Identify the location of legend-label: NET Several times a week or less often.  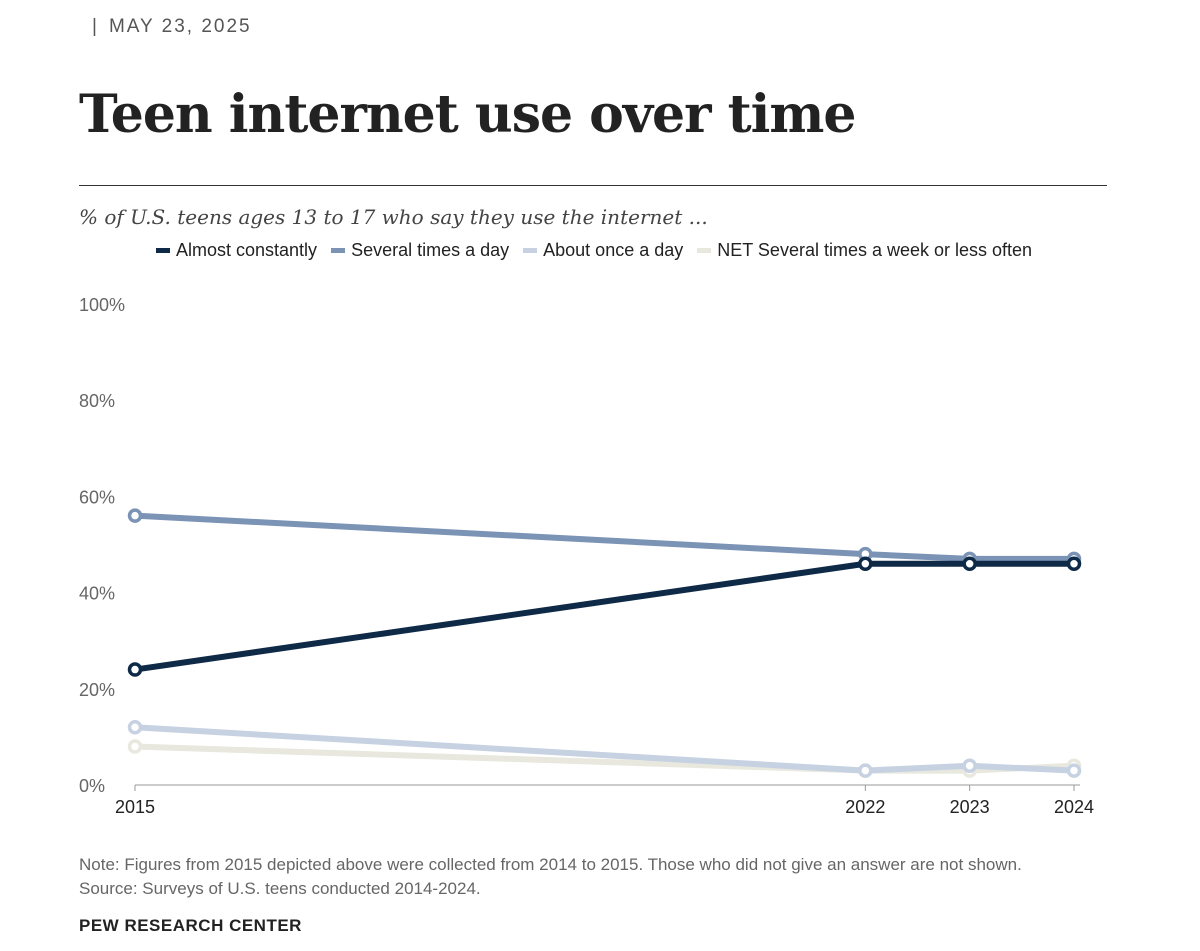
(875, 250).